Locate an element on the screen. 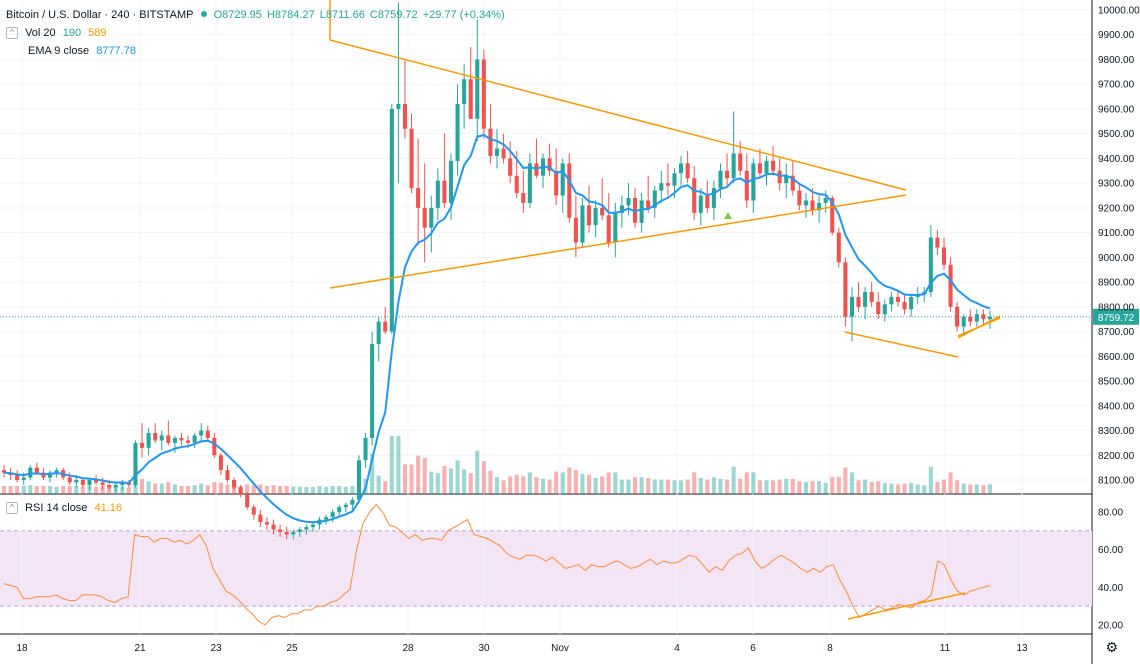 The image size is (1140, 664). rsi-axis-label: 80.00 is located at coordinates (1110, 513).